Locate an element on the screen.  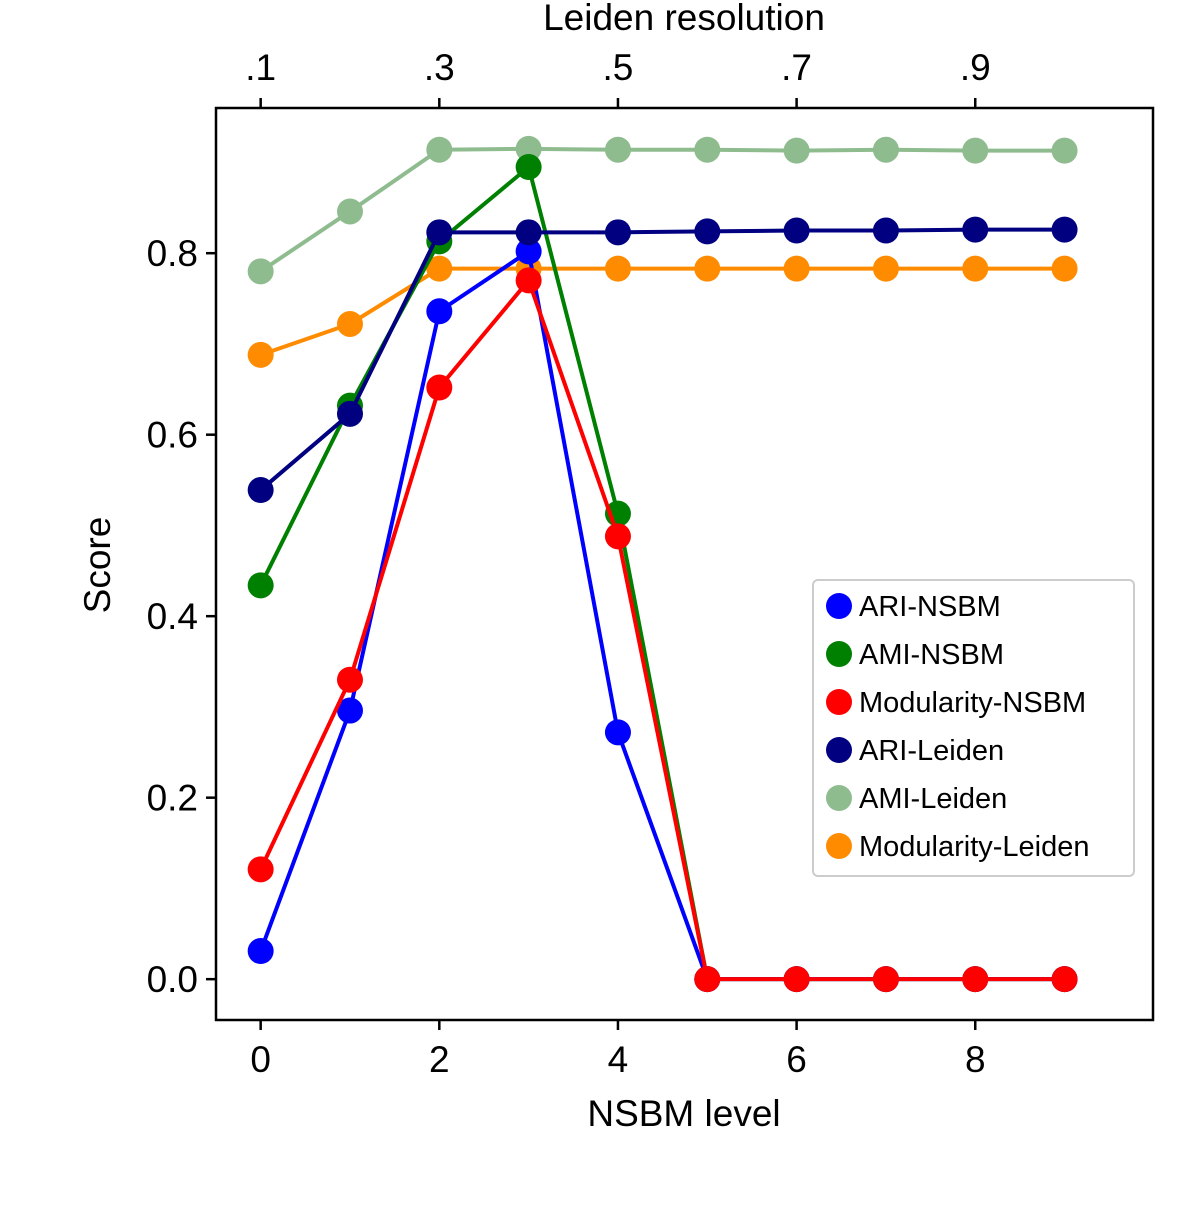
top-tick-label: .1 is located at coordinates (260, 67).